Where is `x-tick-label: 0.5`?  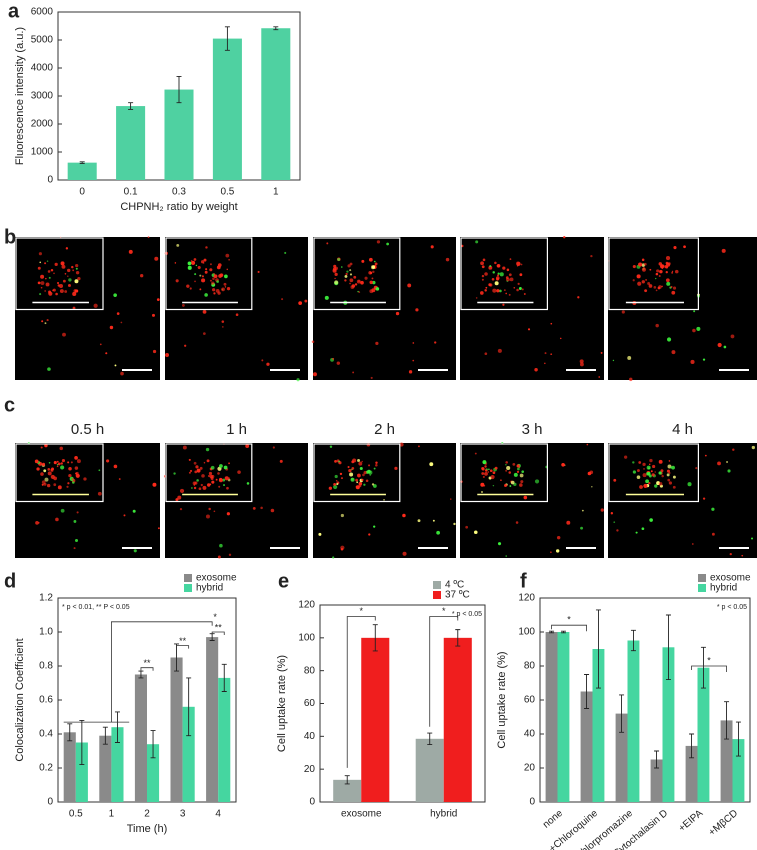
x-tick-label: 0.5 is located at coordinates (227, 192).